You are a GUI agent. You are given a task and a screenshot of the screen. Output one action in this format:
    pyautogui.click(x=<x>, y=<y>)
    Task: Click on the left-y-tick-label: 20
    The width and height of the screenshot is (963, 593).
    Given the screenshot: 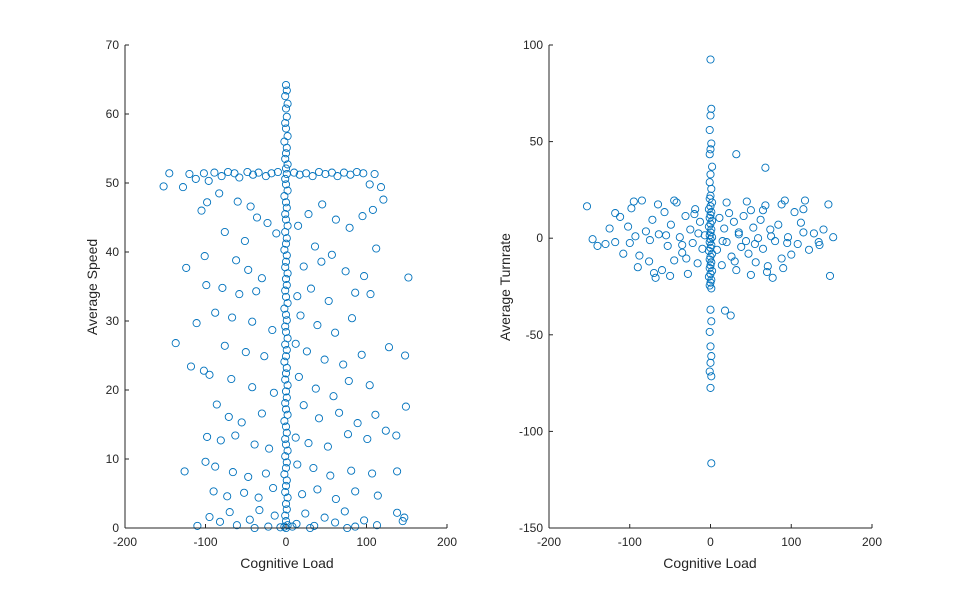 What is the action you would take?
    pyautogui.click(x=113, y=390)
    